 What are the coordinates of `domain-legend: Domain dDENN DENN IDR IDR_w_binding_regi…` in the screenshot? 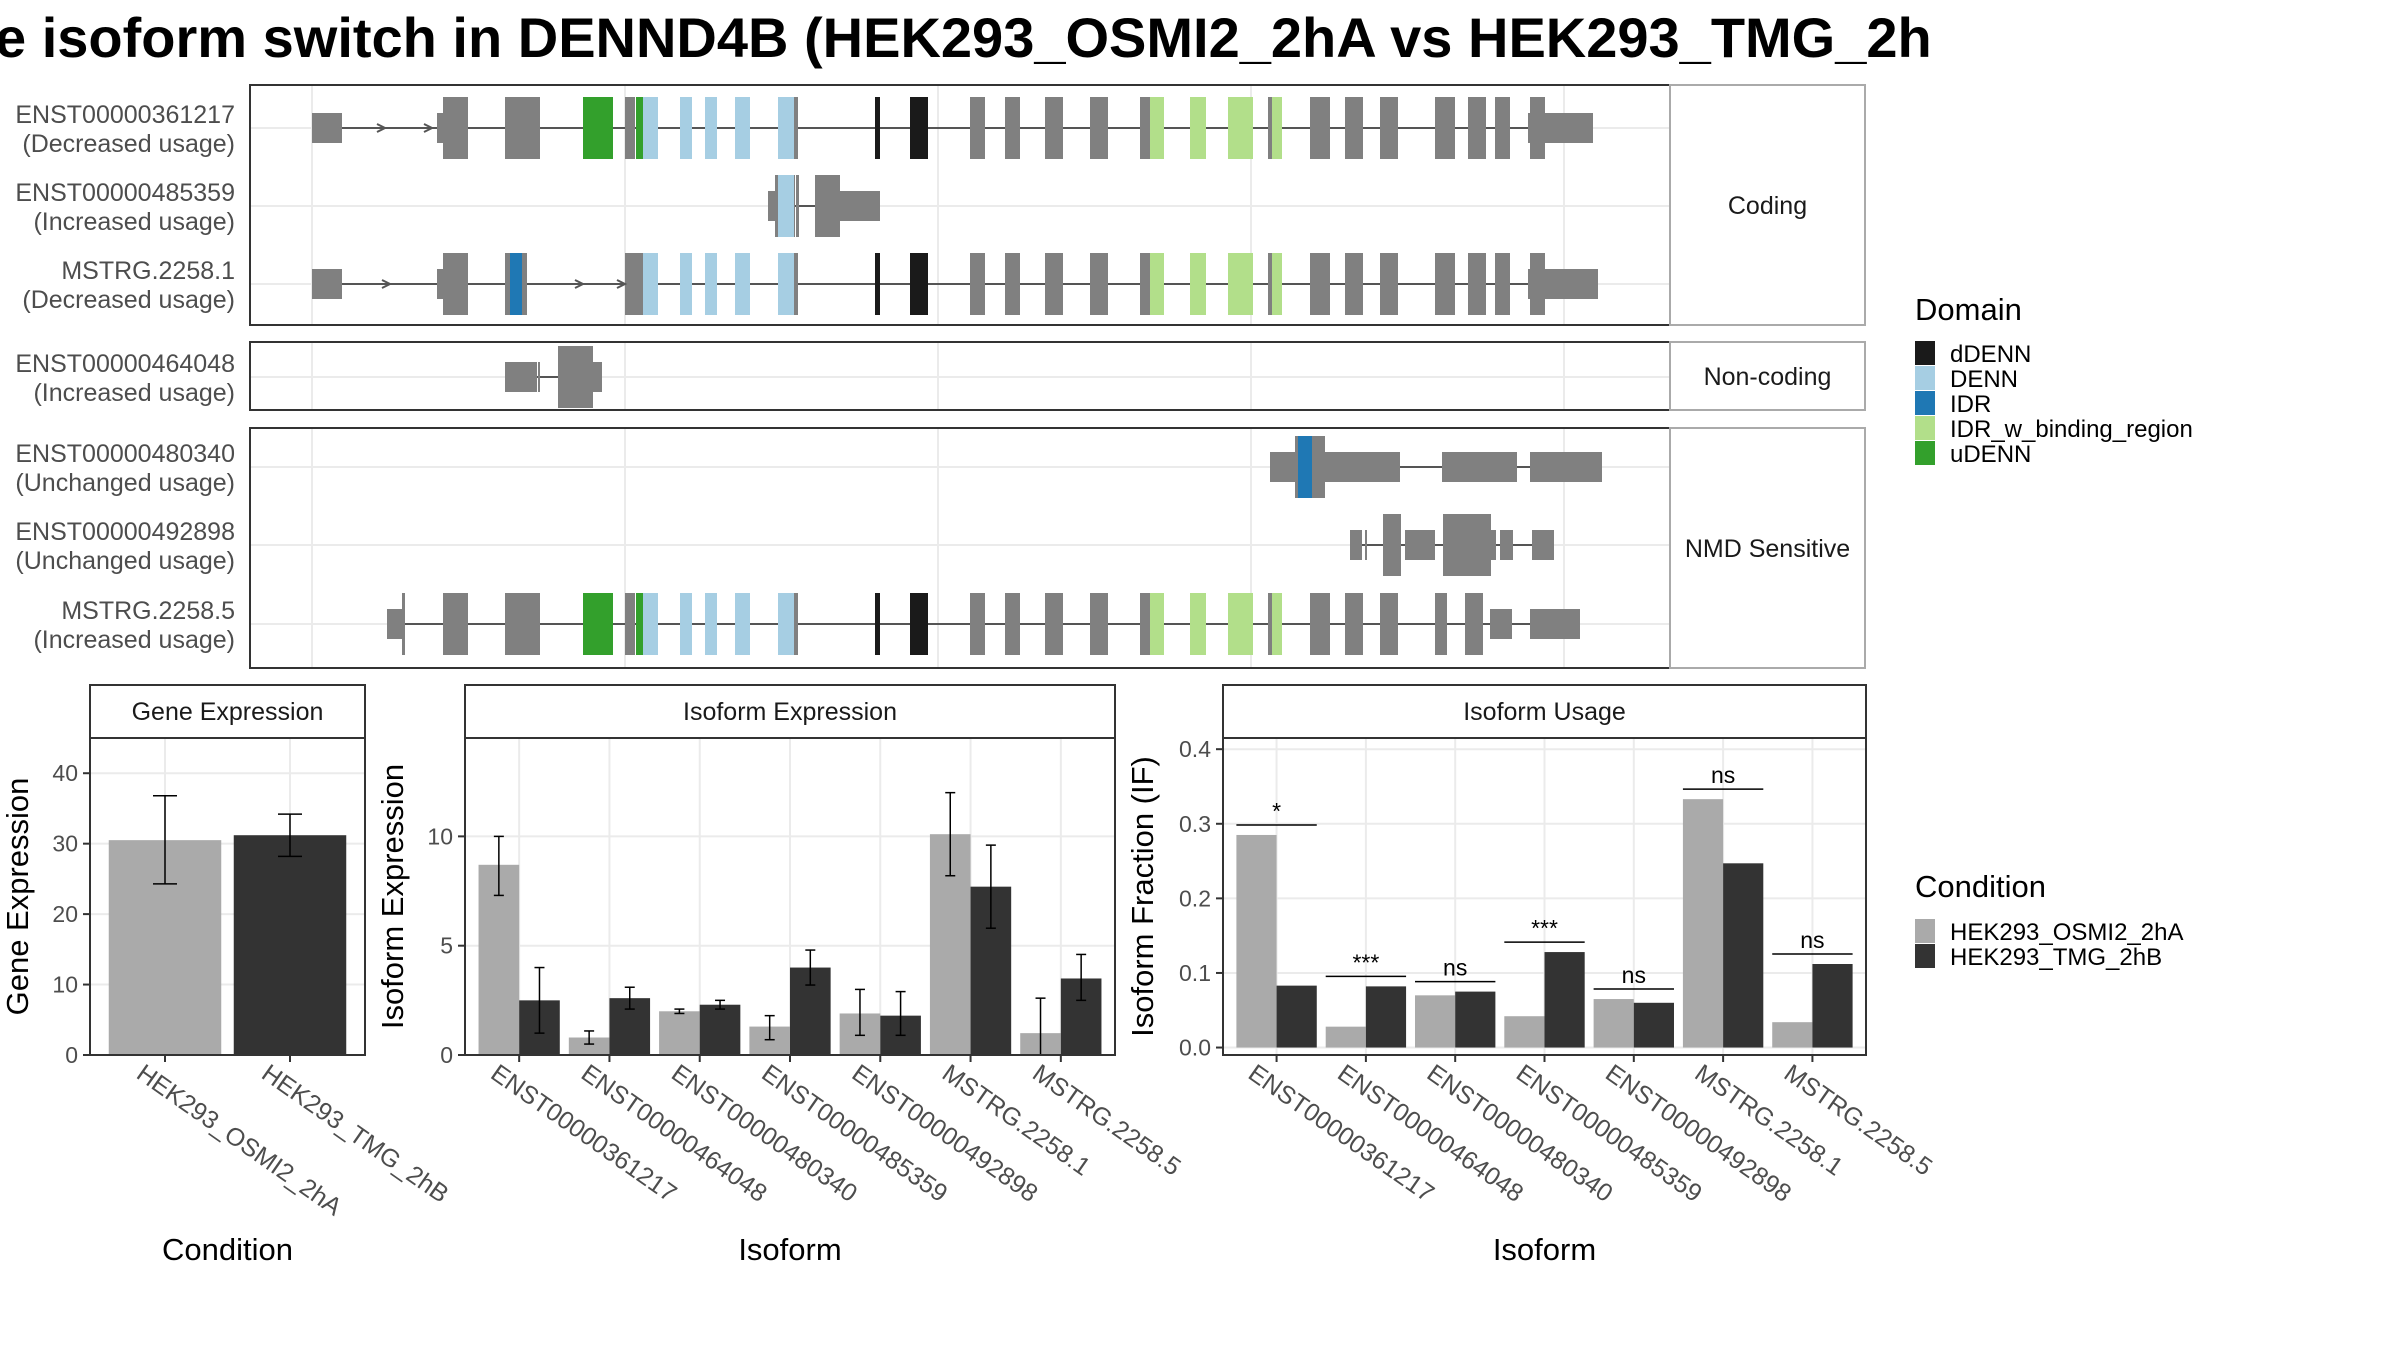 It's located at (2054, 380).